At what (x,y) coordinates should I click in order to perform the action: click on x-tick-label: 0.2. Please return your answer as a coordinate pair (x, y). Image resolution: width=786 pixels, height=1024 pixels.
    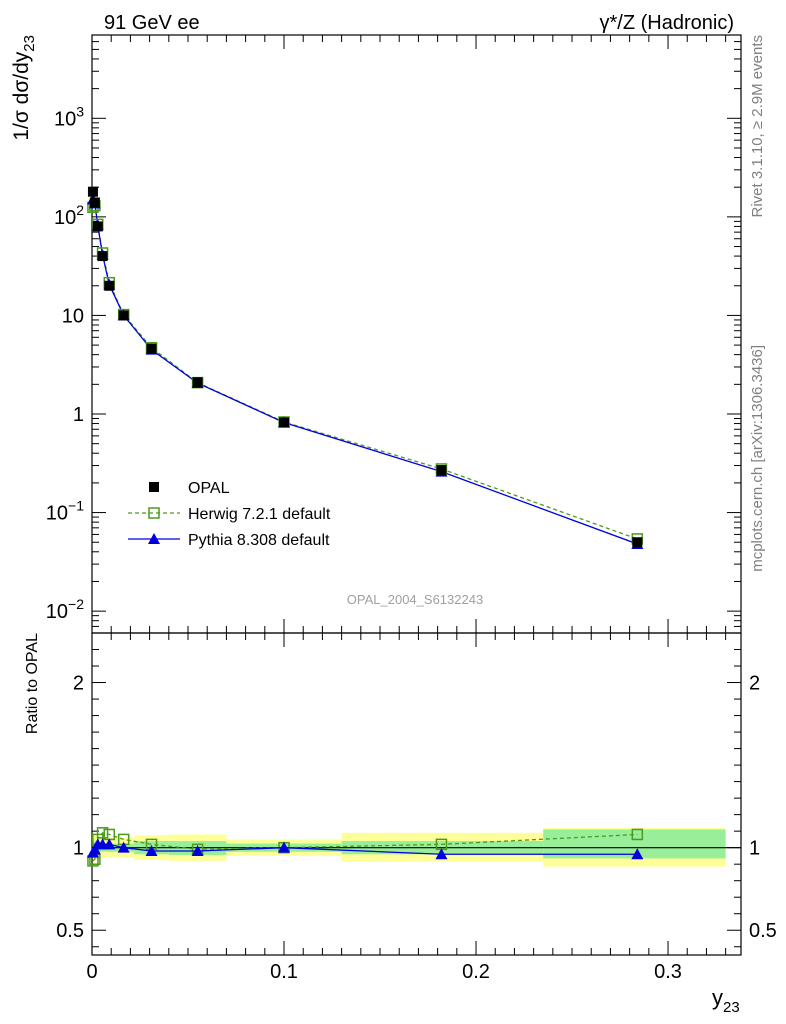
    Looking at the image, I should click on (476, 972).